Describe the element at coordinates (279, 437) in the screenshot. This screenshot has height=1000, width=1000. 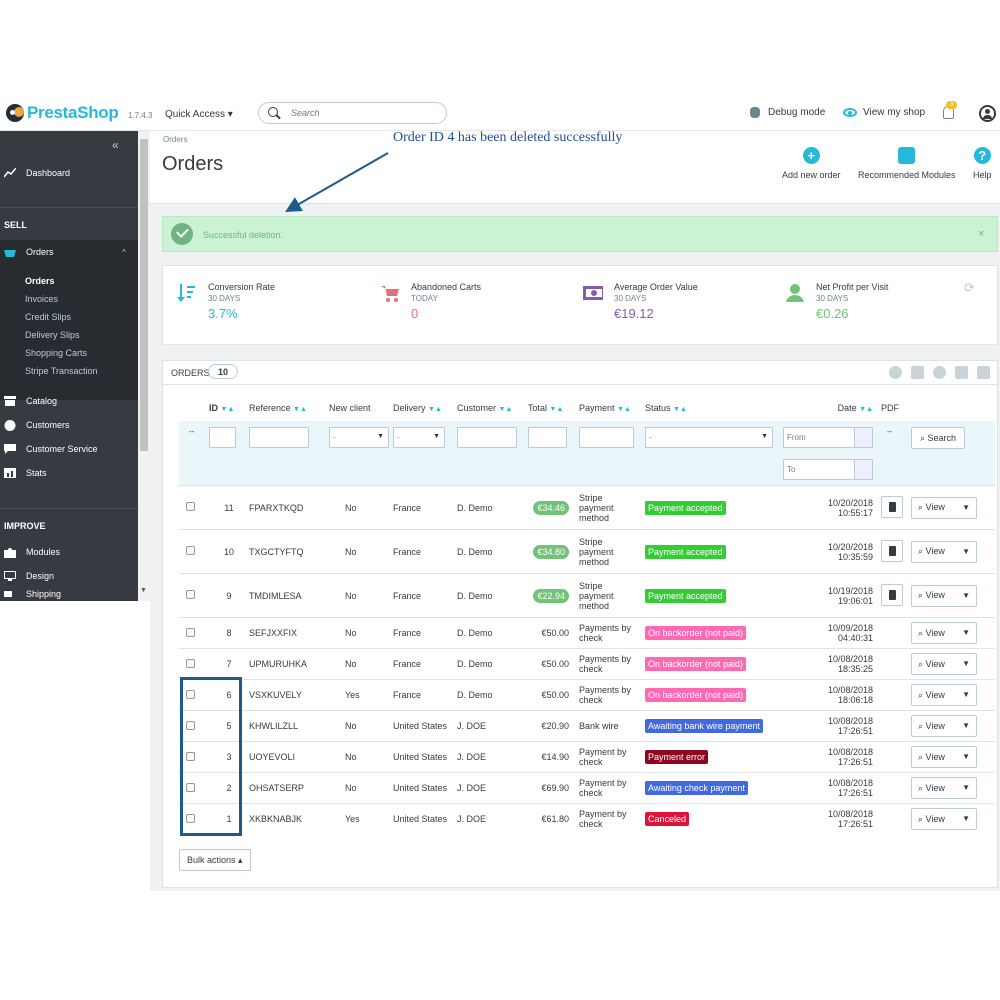
I see `filter-reference-input` at that location.